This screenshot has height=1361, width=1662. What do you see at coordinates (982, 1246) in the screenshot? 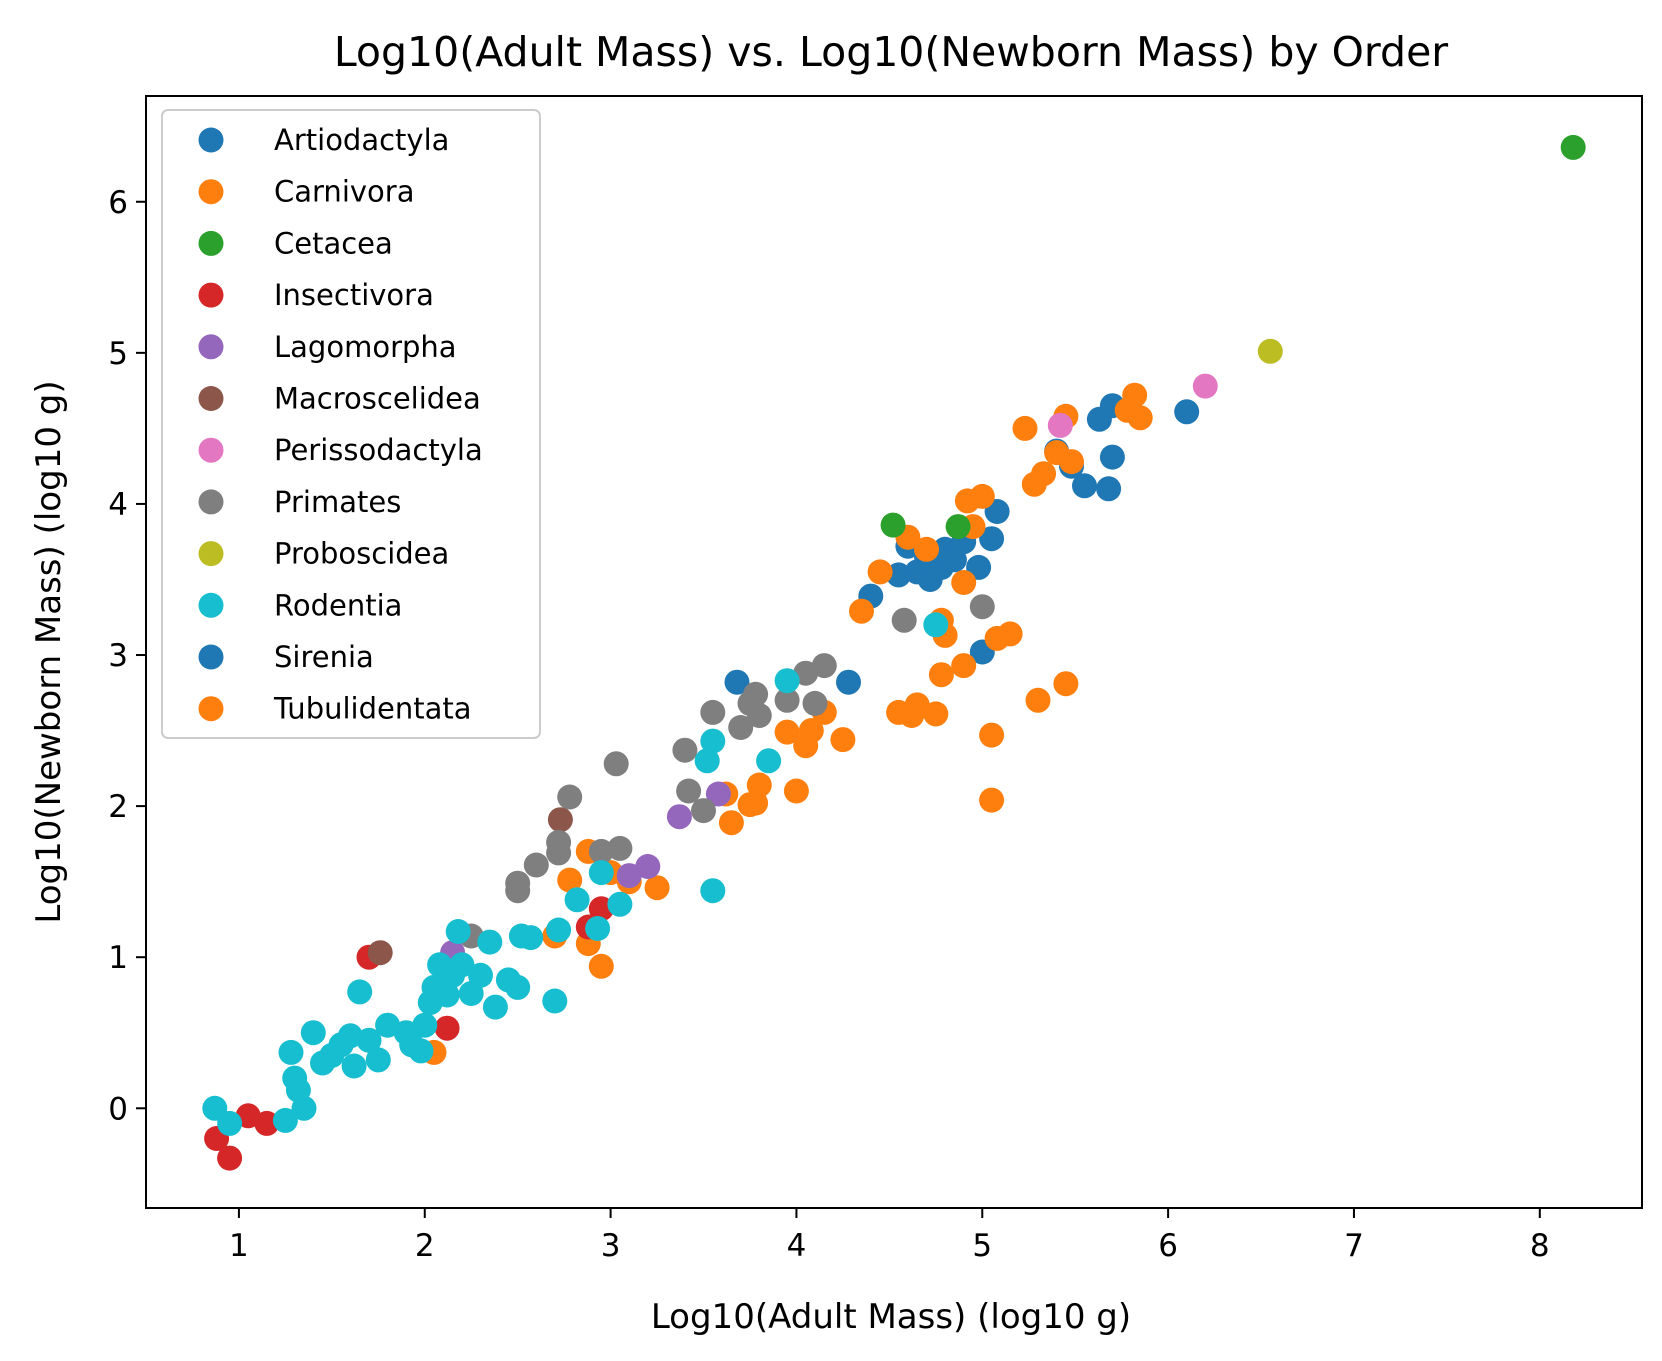
I see `x-tick-label: 5` at bounding box center [982, 1246].